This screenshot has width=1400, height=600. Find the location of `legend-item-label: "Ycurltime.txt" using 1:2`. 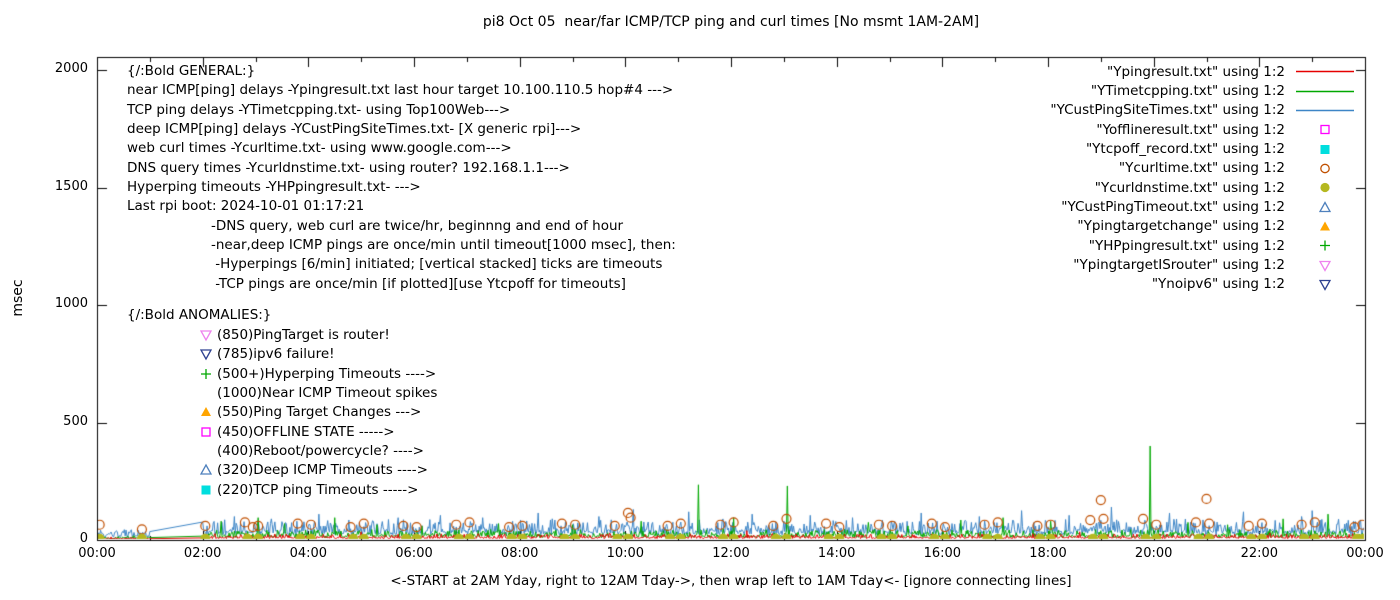

legend-item-label: "Ycurltime.txt" using 1:2 is located at coordinates (1201, 168).